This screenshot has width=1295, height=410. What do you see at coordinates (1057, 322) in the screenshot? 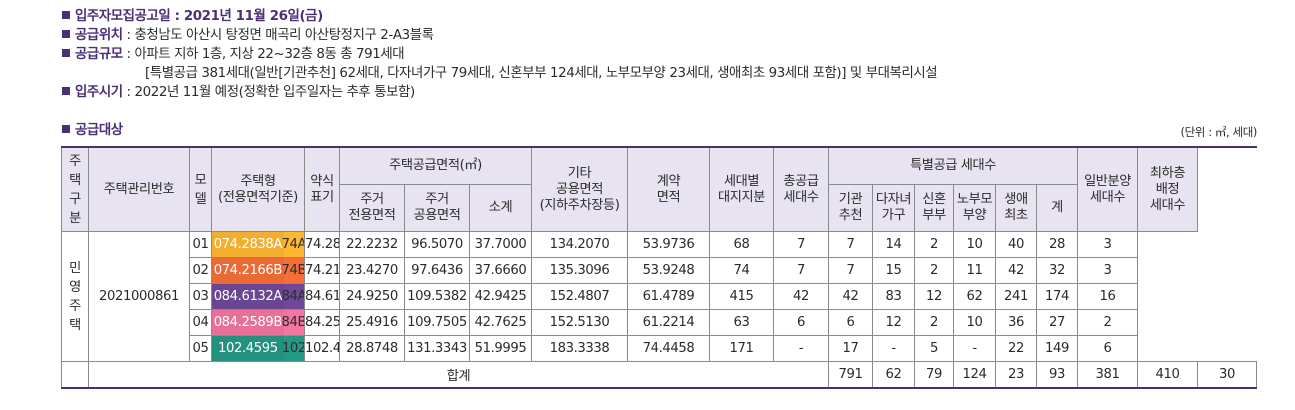
I see `general-cell: 27` at bounding box center [1057, 322].